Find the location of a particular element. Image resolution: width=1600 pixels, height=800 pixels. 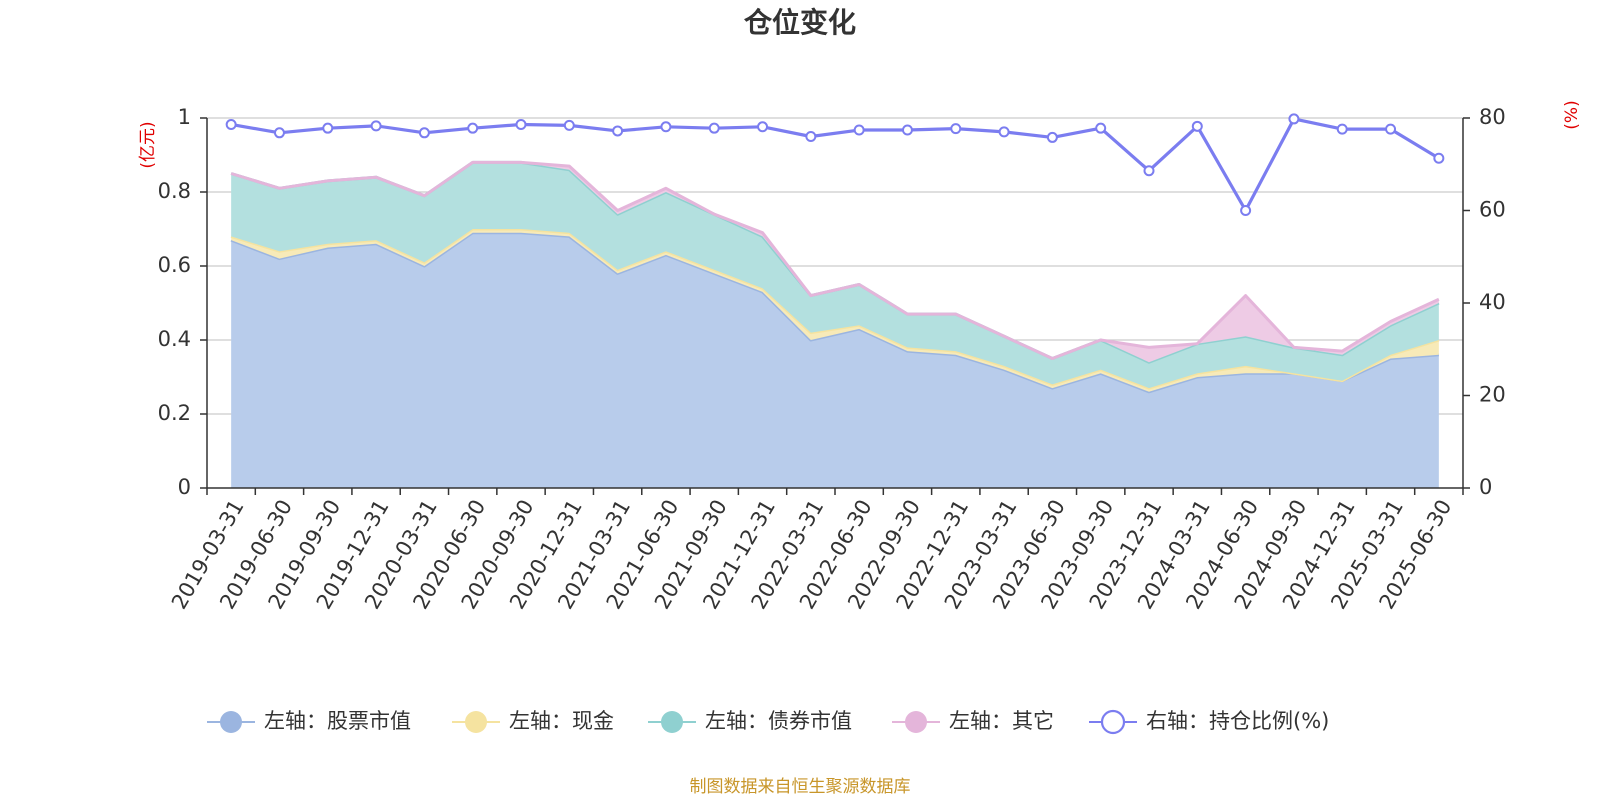

left-tick-label: 0.4 is located at coordinates (174, 339).